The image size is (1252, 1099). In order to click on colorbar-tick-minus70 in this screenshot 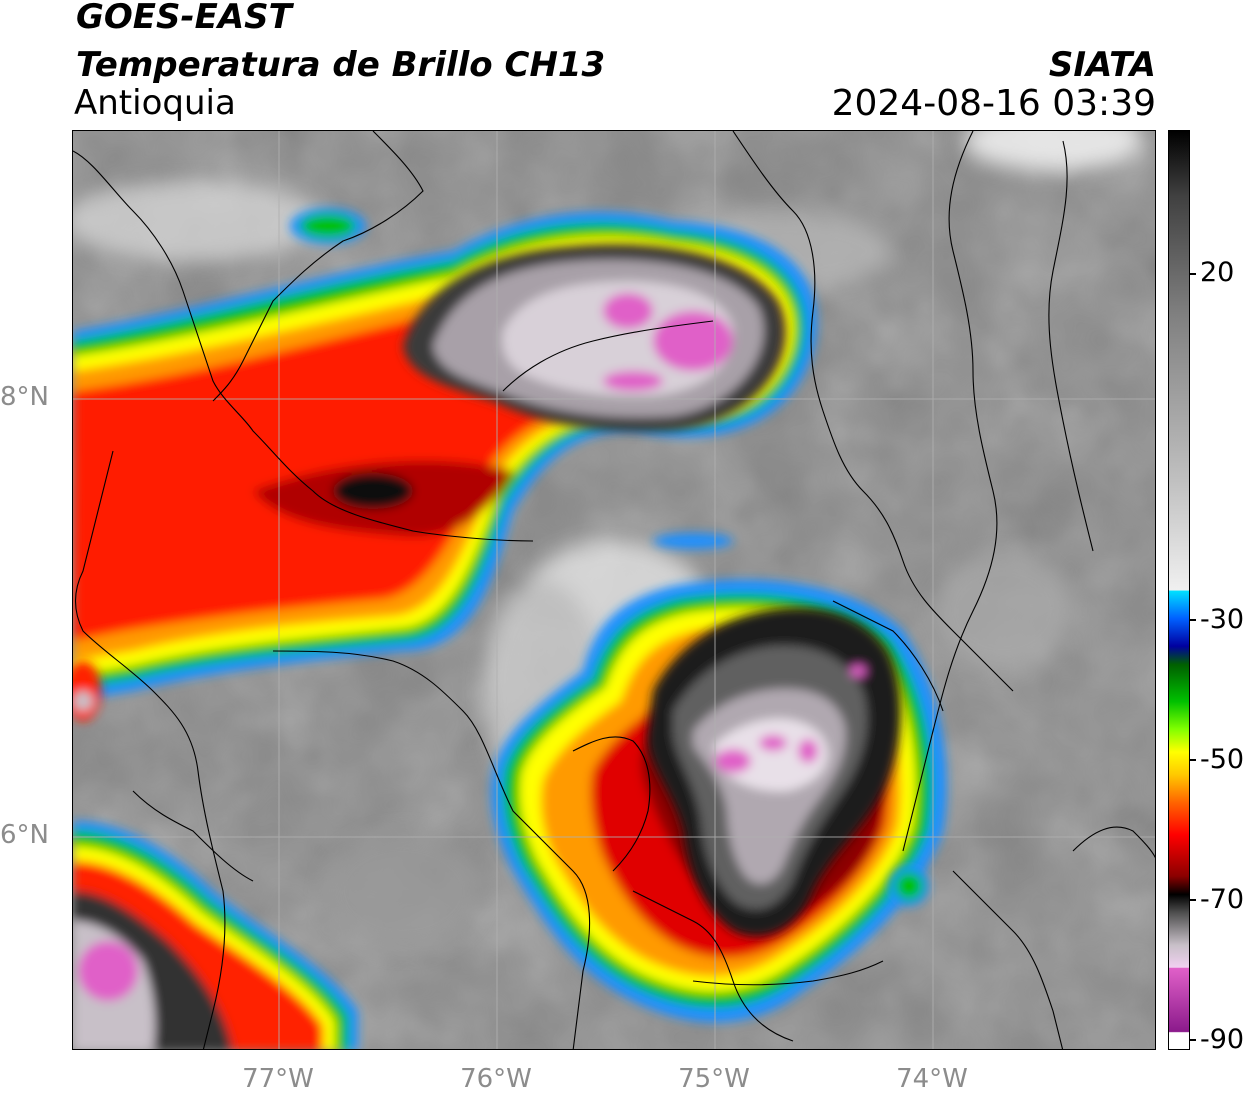, I will do `click(1193, 900)`.